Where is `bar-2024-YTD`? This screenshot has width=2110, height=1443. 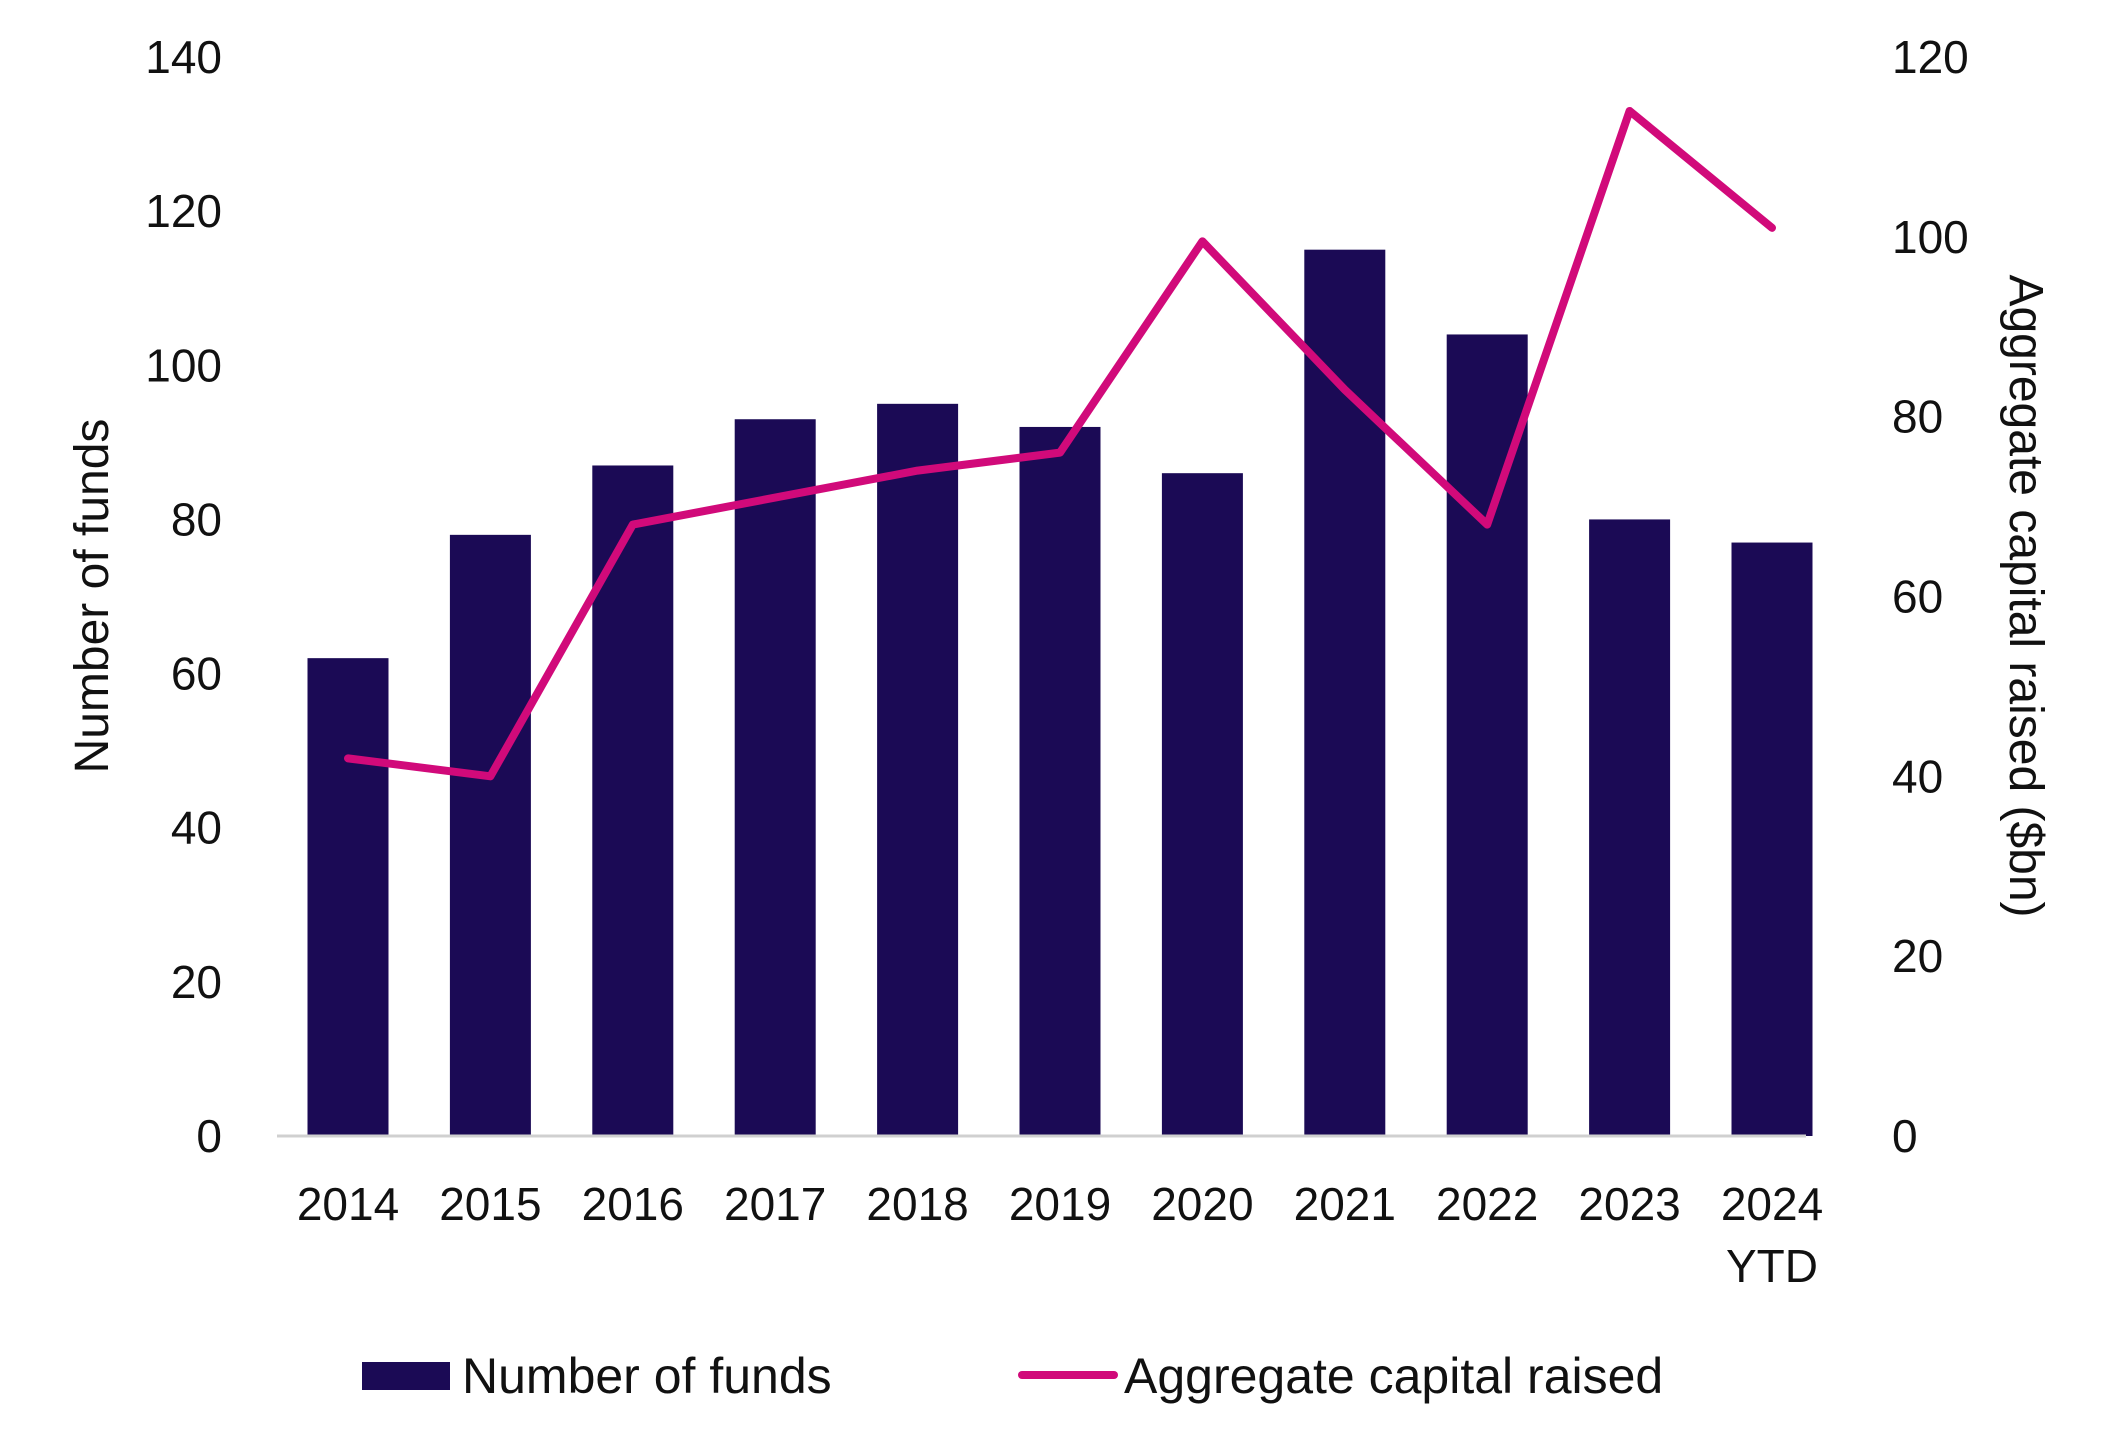
bar-2024-YTD is located at coordinates (1772, 839).